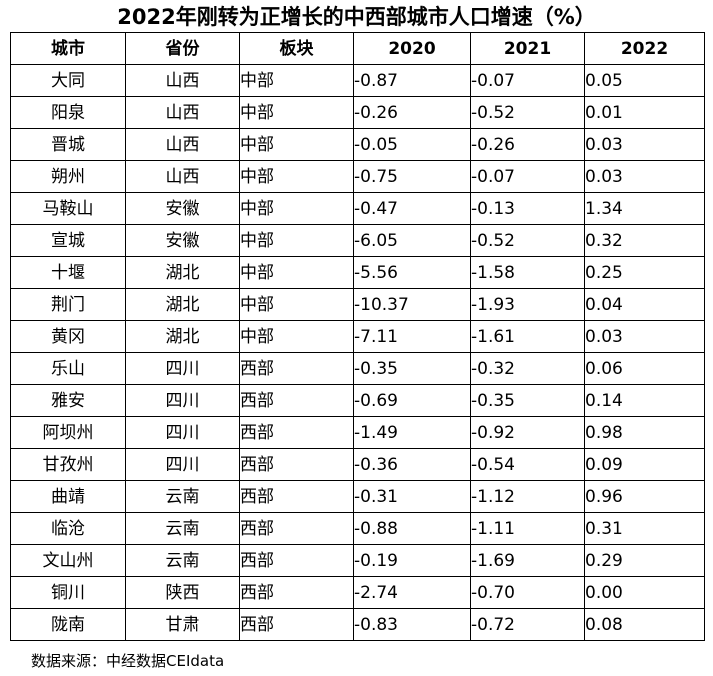  I want to click on table-row: 大同 山西 中部 -0.87 -0.07 0.05, so click(357, 80).